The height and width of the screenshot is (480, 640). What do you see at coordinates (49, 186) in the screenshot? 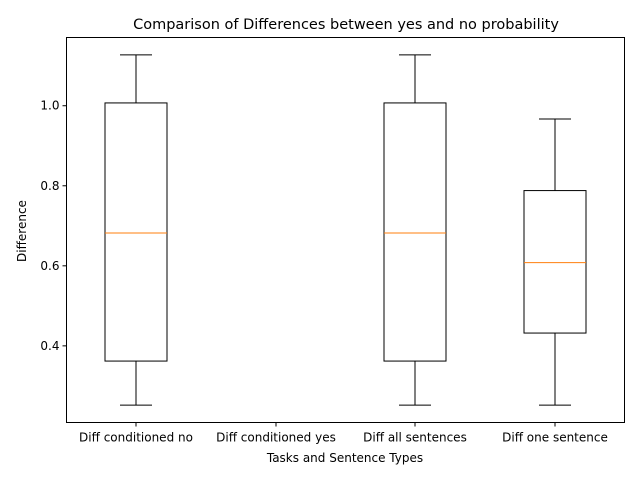
I see `y-tick-label: 0.8` at bounding box center [49, 186].